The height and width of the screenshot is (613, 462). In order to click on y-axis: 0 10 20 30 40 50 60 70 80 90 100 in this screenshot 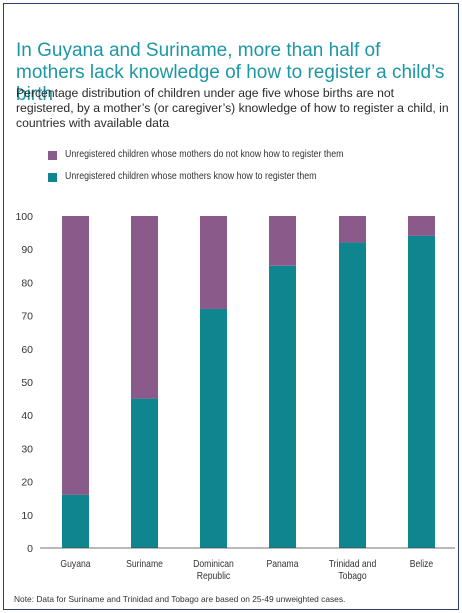, I will do `click(24, 383)`.